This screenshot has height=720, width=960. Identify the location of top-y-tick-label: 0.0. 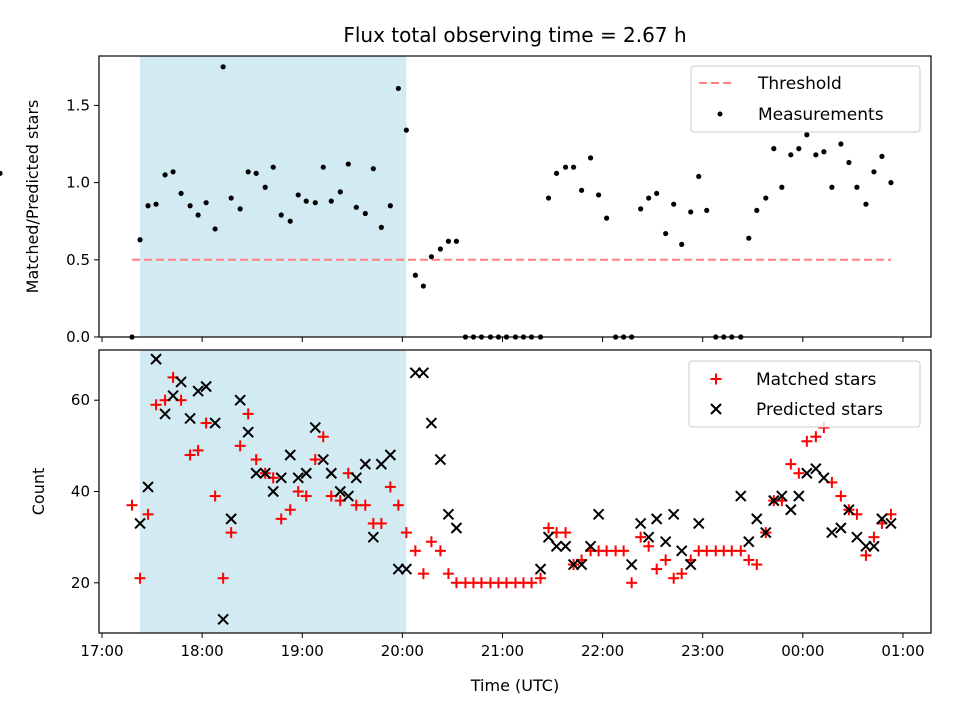
(78, 337).